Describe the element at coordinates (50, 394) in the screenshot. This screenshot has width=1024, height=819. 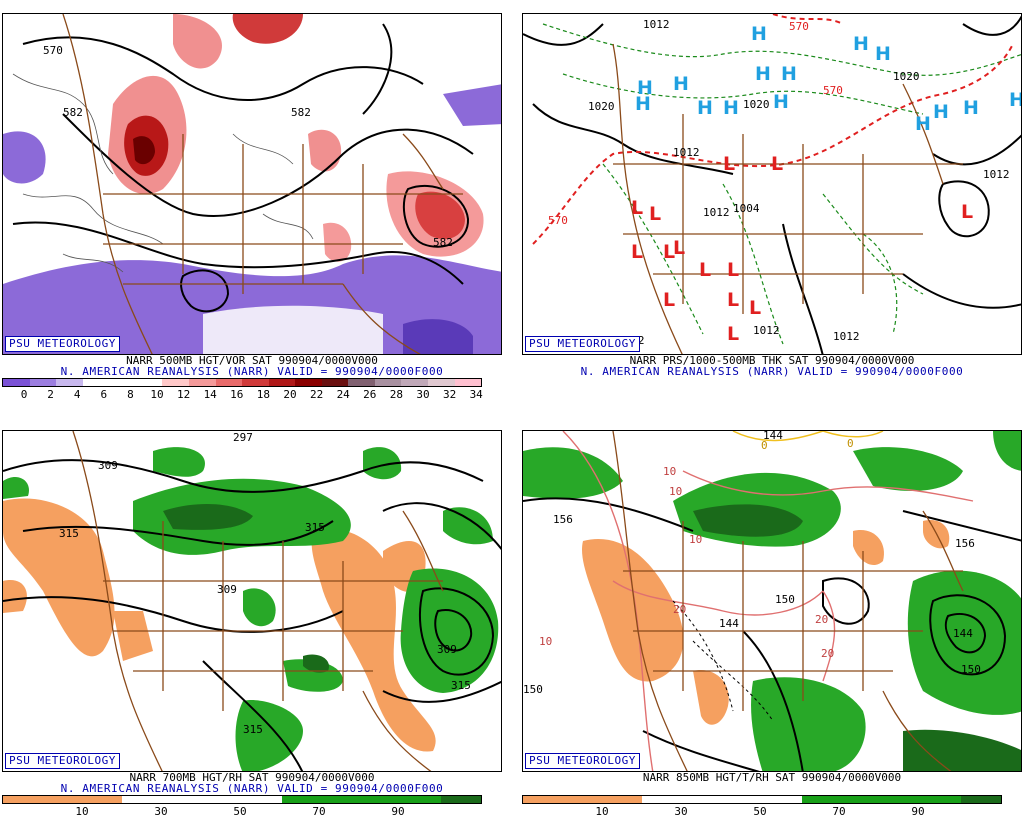
I see `colorbar-tick-label: 2` at that location.